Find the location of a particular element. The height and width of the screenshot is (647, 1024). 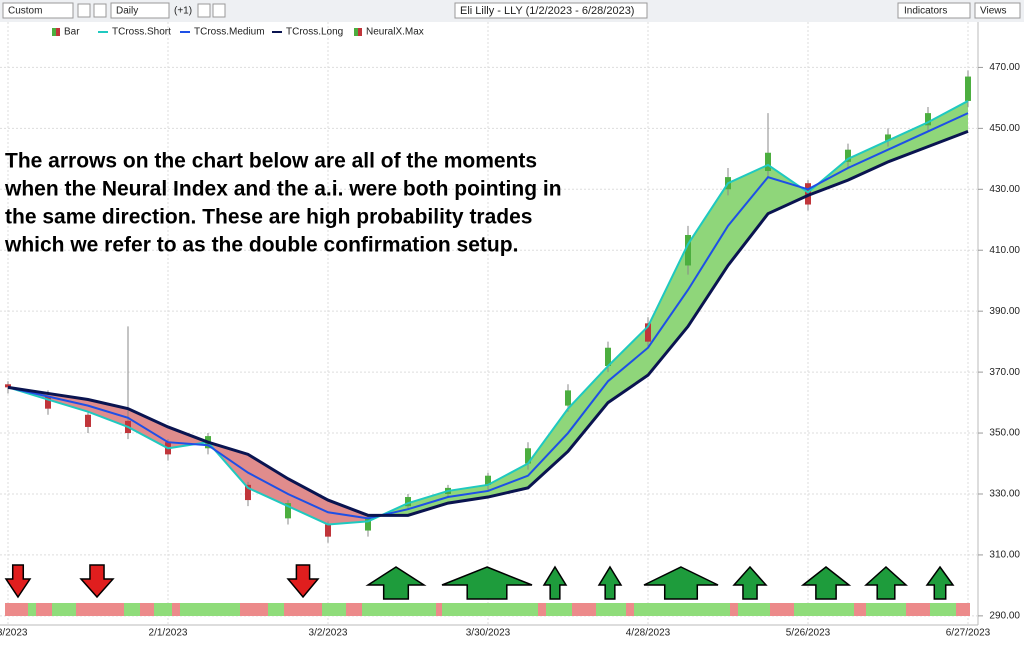

x-tick-label: 1/3/2023 is located at coordinates (14, 633).